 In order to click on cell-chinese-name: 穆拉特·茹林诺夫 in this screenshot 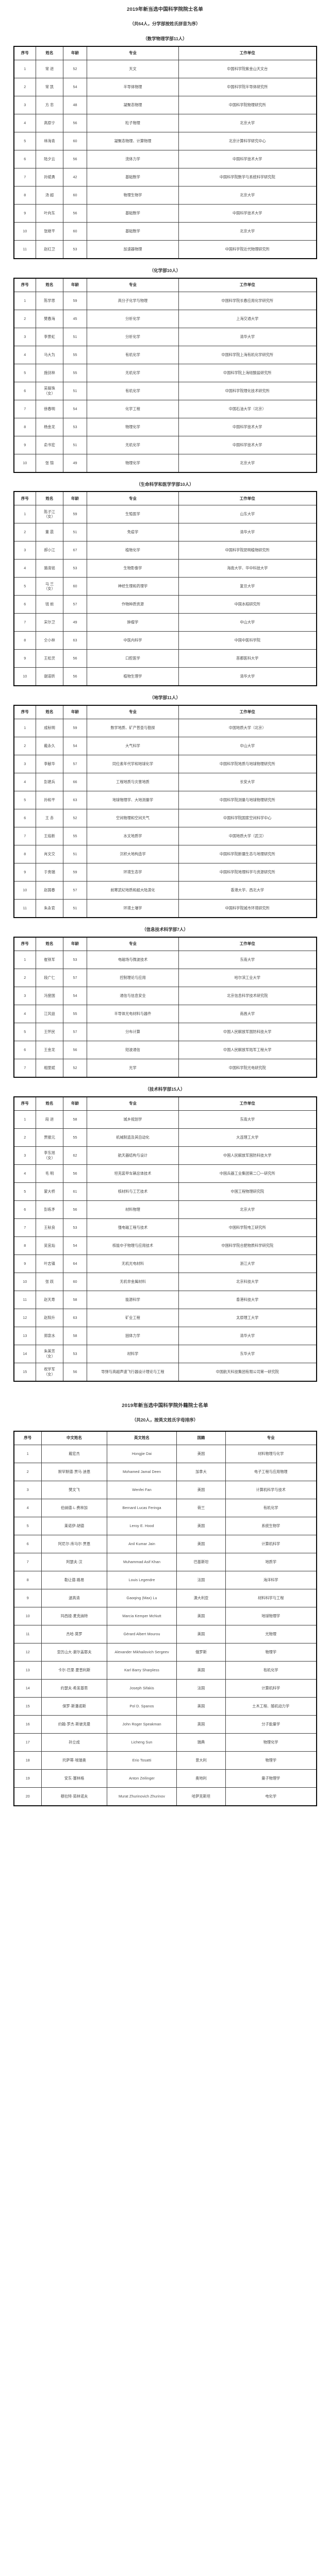, I will do `click(74, 1796)`.